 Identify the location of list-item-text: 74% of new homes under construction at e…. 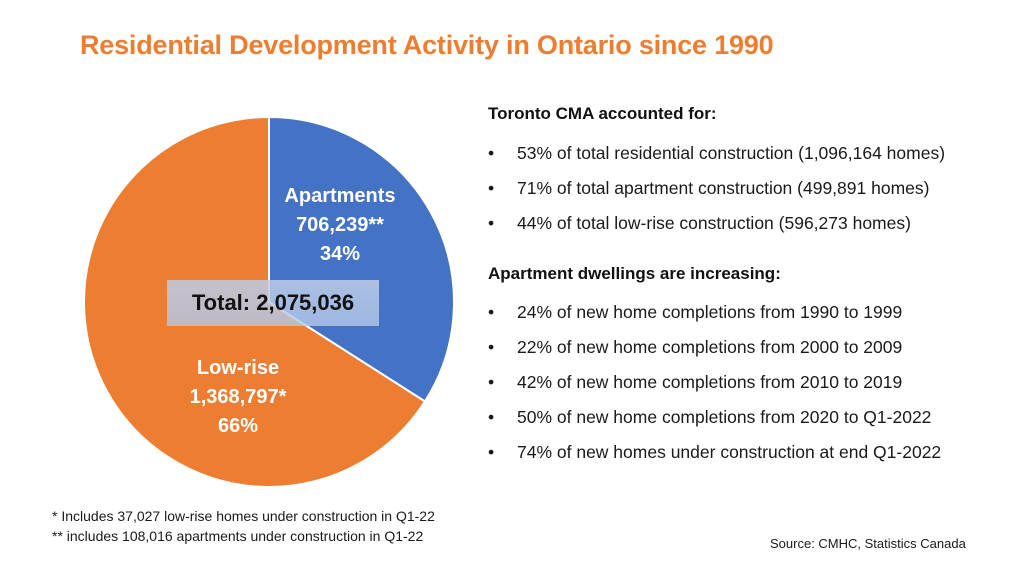
(729, 452).